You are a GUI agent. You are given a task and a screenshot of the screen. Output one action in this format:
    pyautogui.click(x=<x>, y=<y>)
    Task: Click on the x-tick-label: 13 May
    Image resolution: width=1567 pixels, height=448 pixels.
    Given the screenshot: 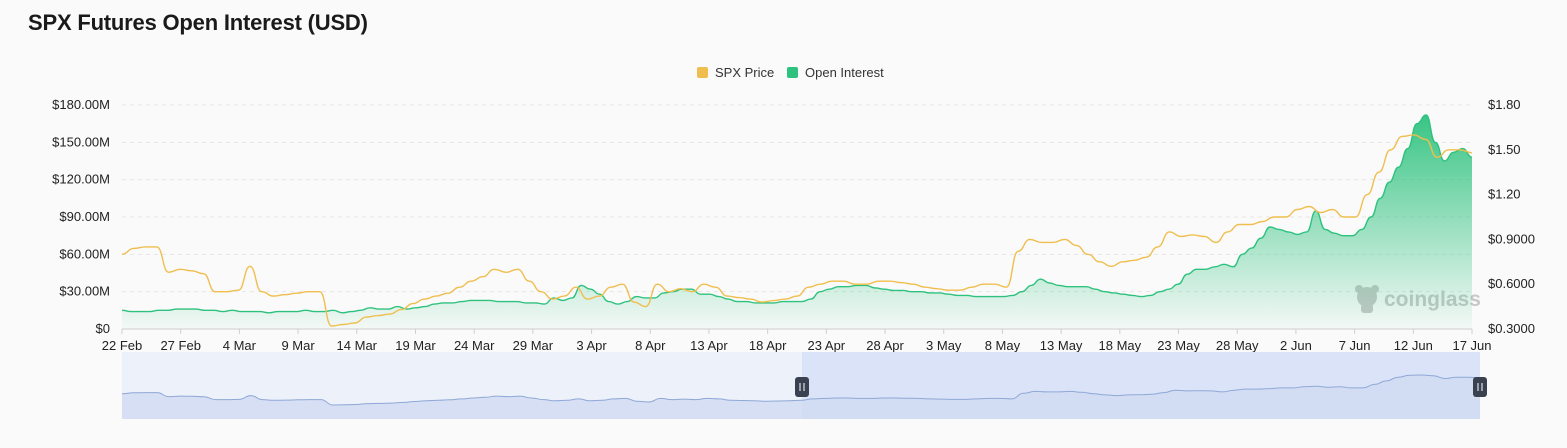 What is the action you would take?
    pyautogui.click(x=1061, y=345)
    